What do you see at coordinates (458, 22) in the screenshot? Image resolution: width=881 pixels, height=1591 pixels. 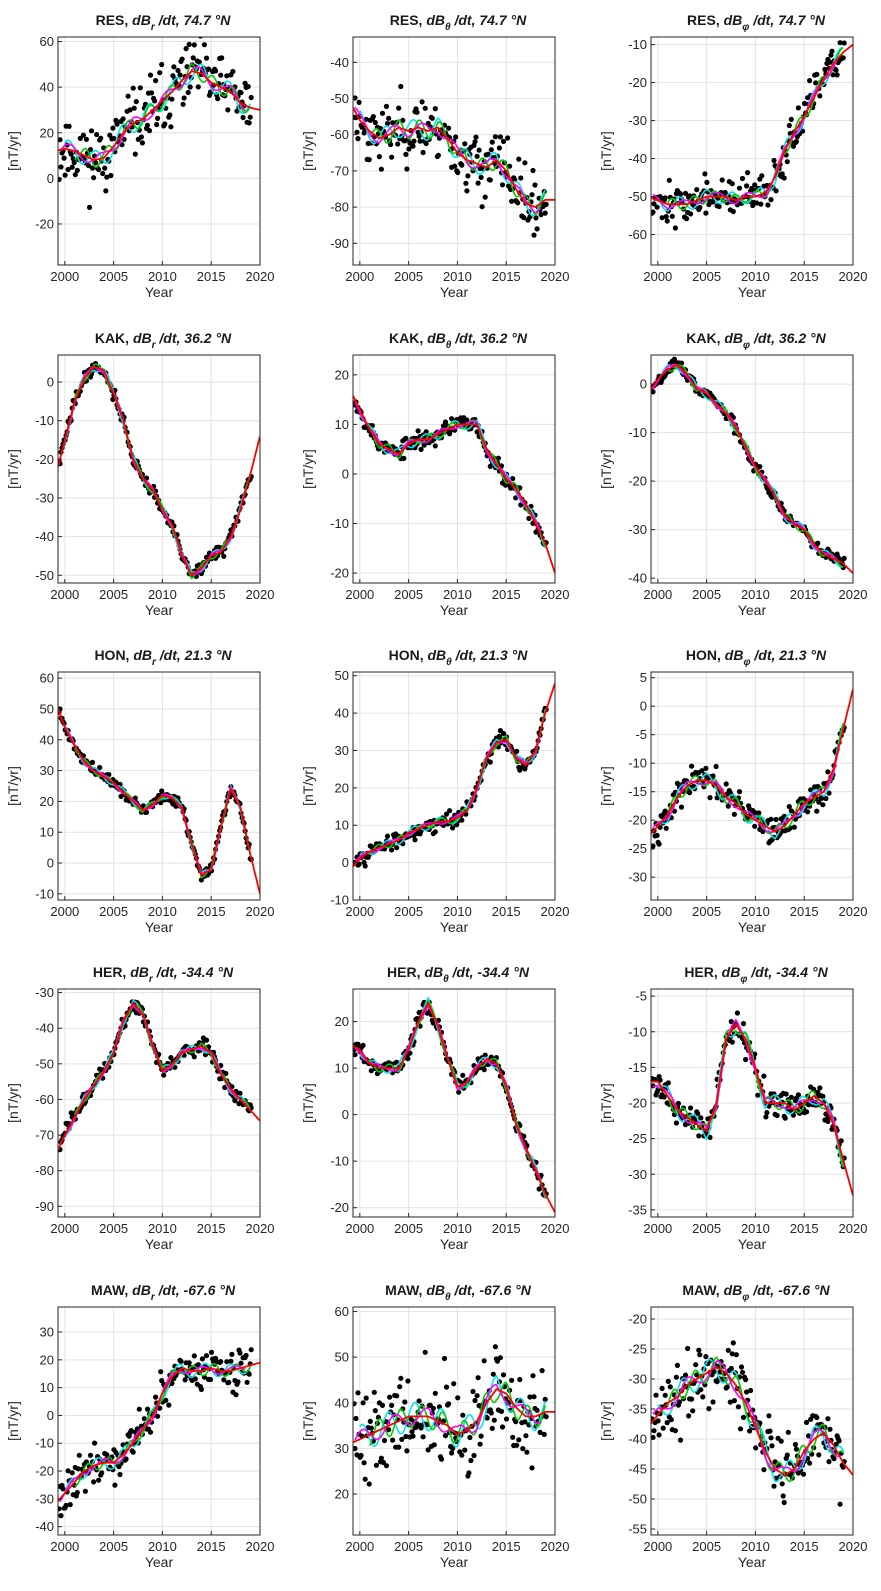 I see `chart-title: RES, dBθ /dt, 74.7 °N` at bounding box center [458, 22].